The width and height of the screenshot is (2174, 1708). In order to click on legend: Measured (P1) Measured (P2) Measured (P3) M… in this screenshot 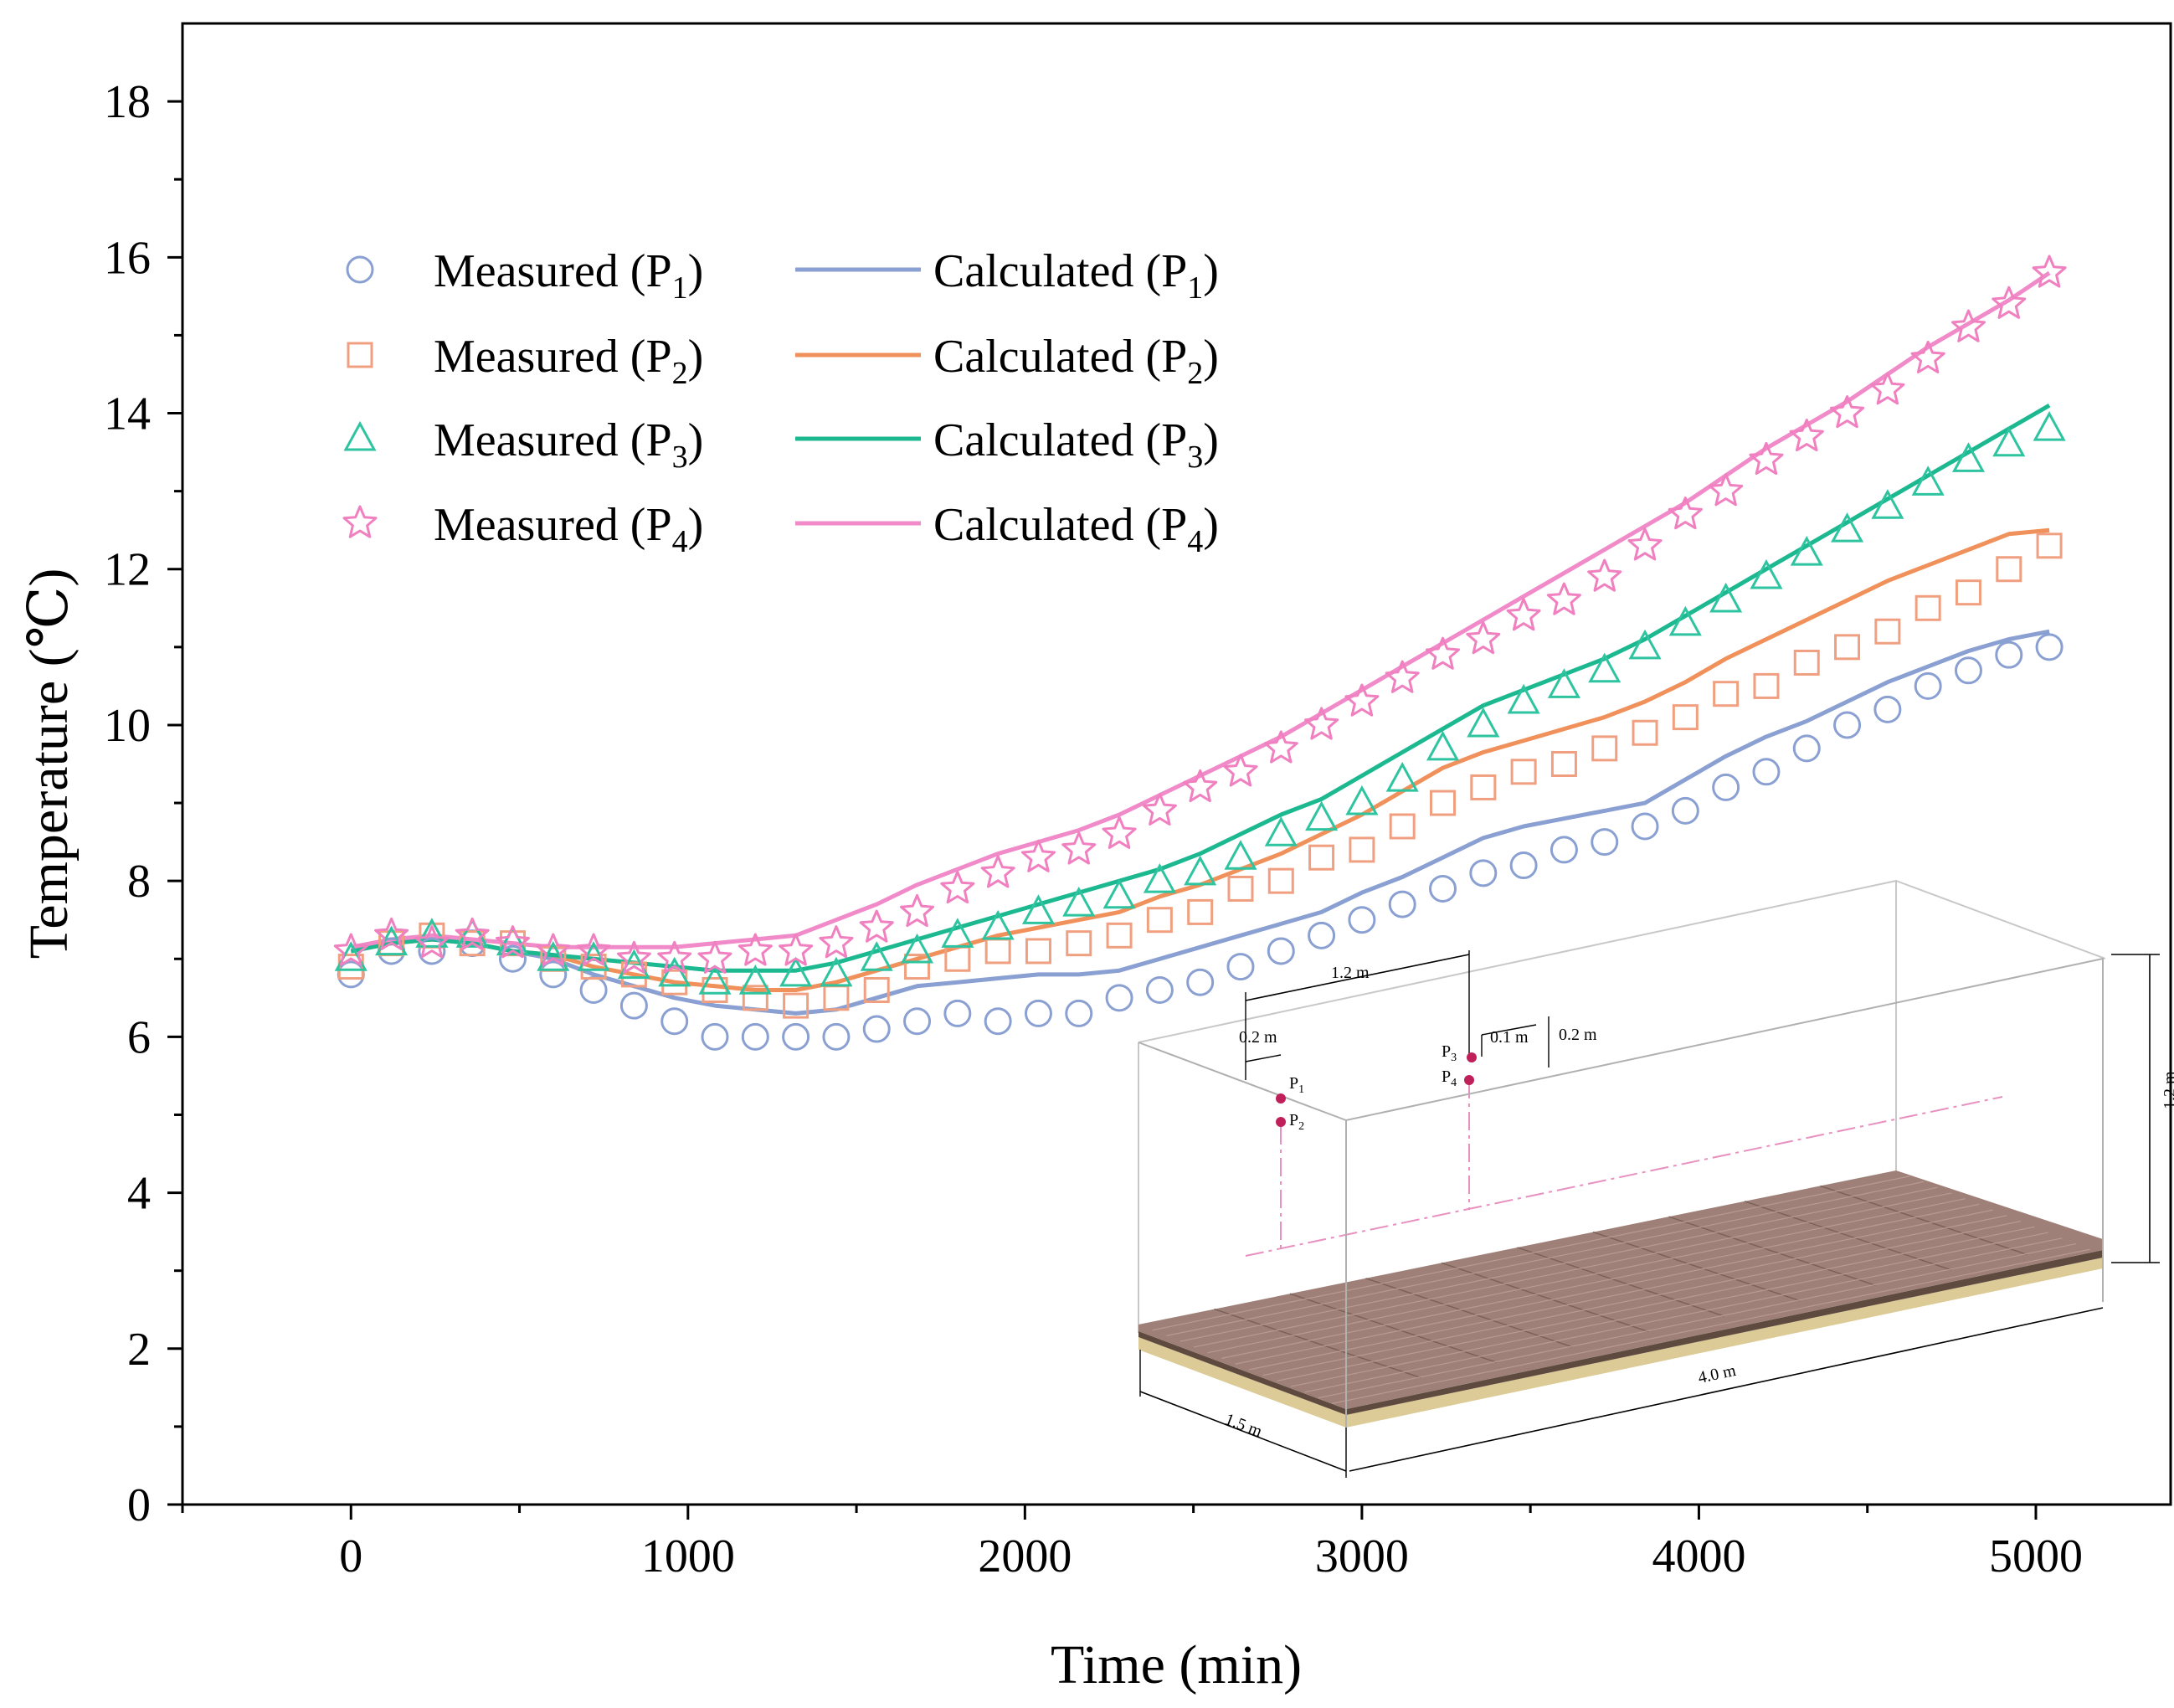, I will do `click(781, 402)`.